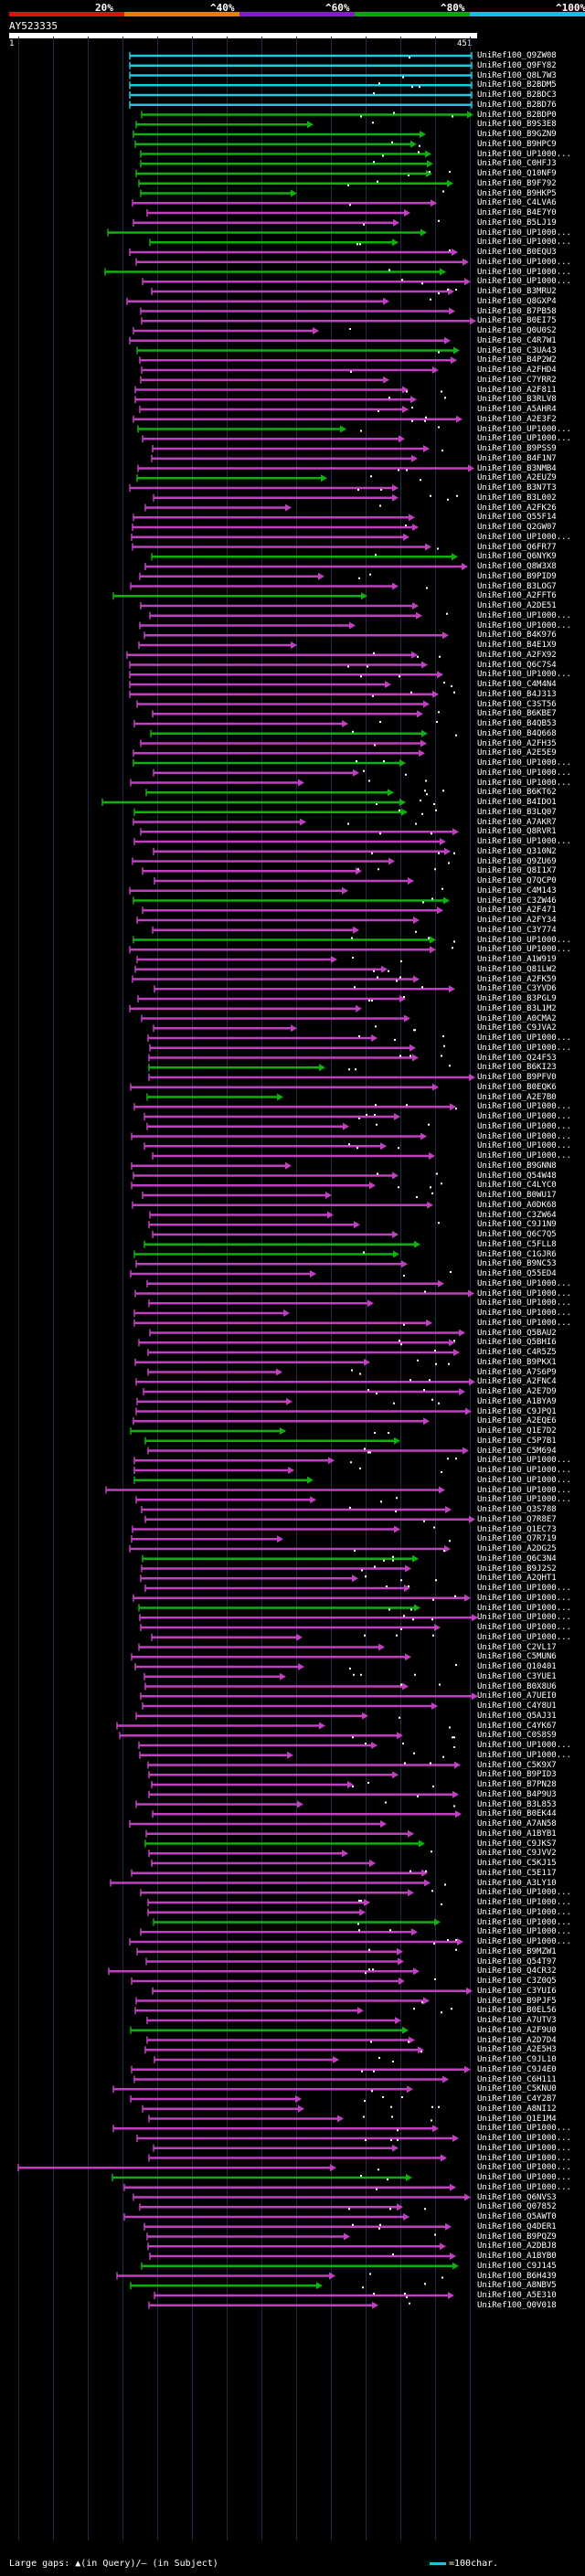 The image size is (585, 2576). I want to click on hit-label: UniRef100_B3MRU2, so click(517, 291).